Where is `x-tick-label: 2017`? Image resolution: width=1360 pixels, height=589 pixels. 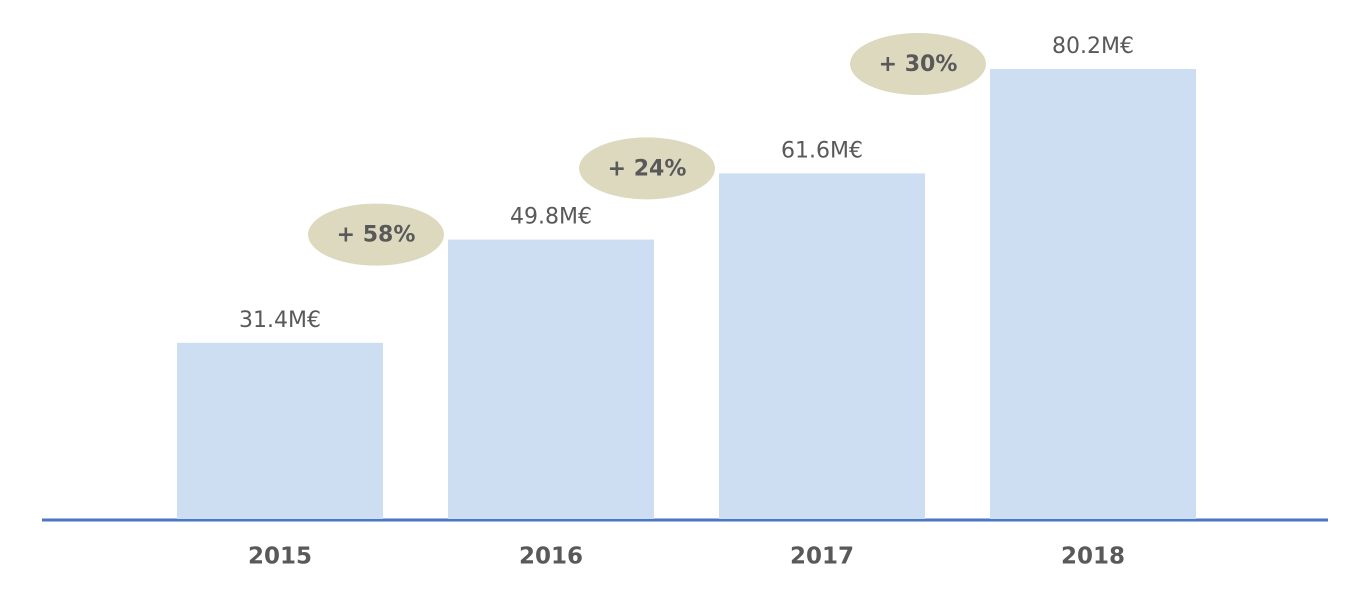 x-tick-label: 2017 is located at coordinates (822, 557).